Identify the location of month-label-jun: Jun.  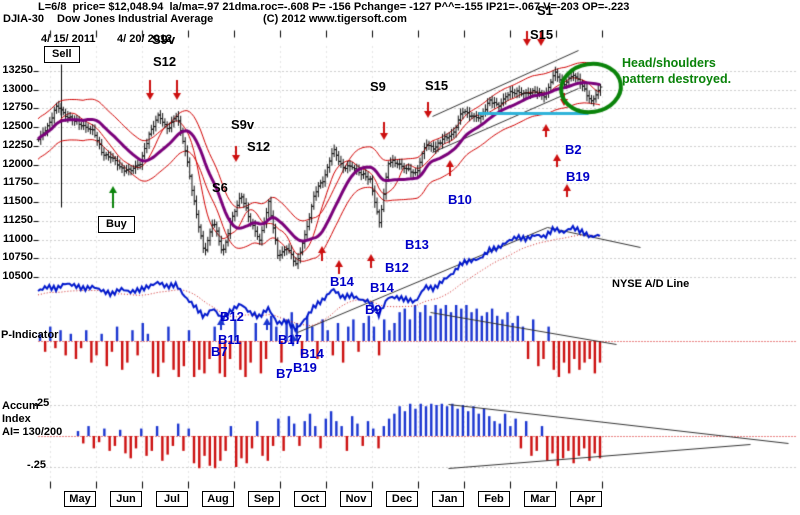
(126, 499).